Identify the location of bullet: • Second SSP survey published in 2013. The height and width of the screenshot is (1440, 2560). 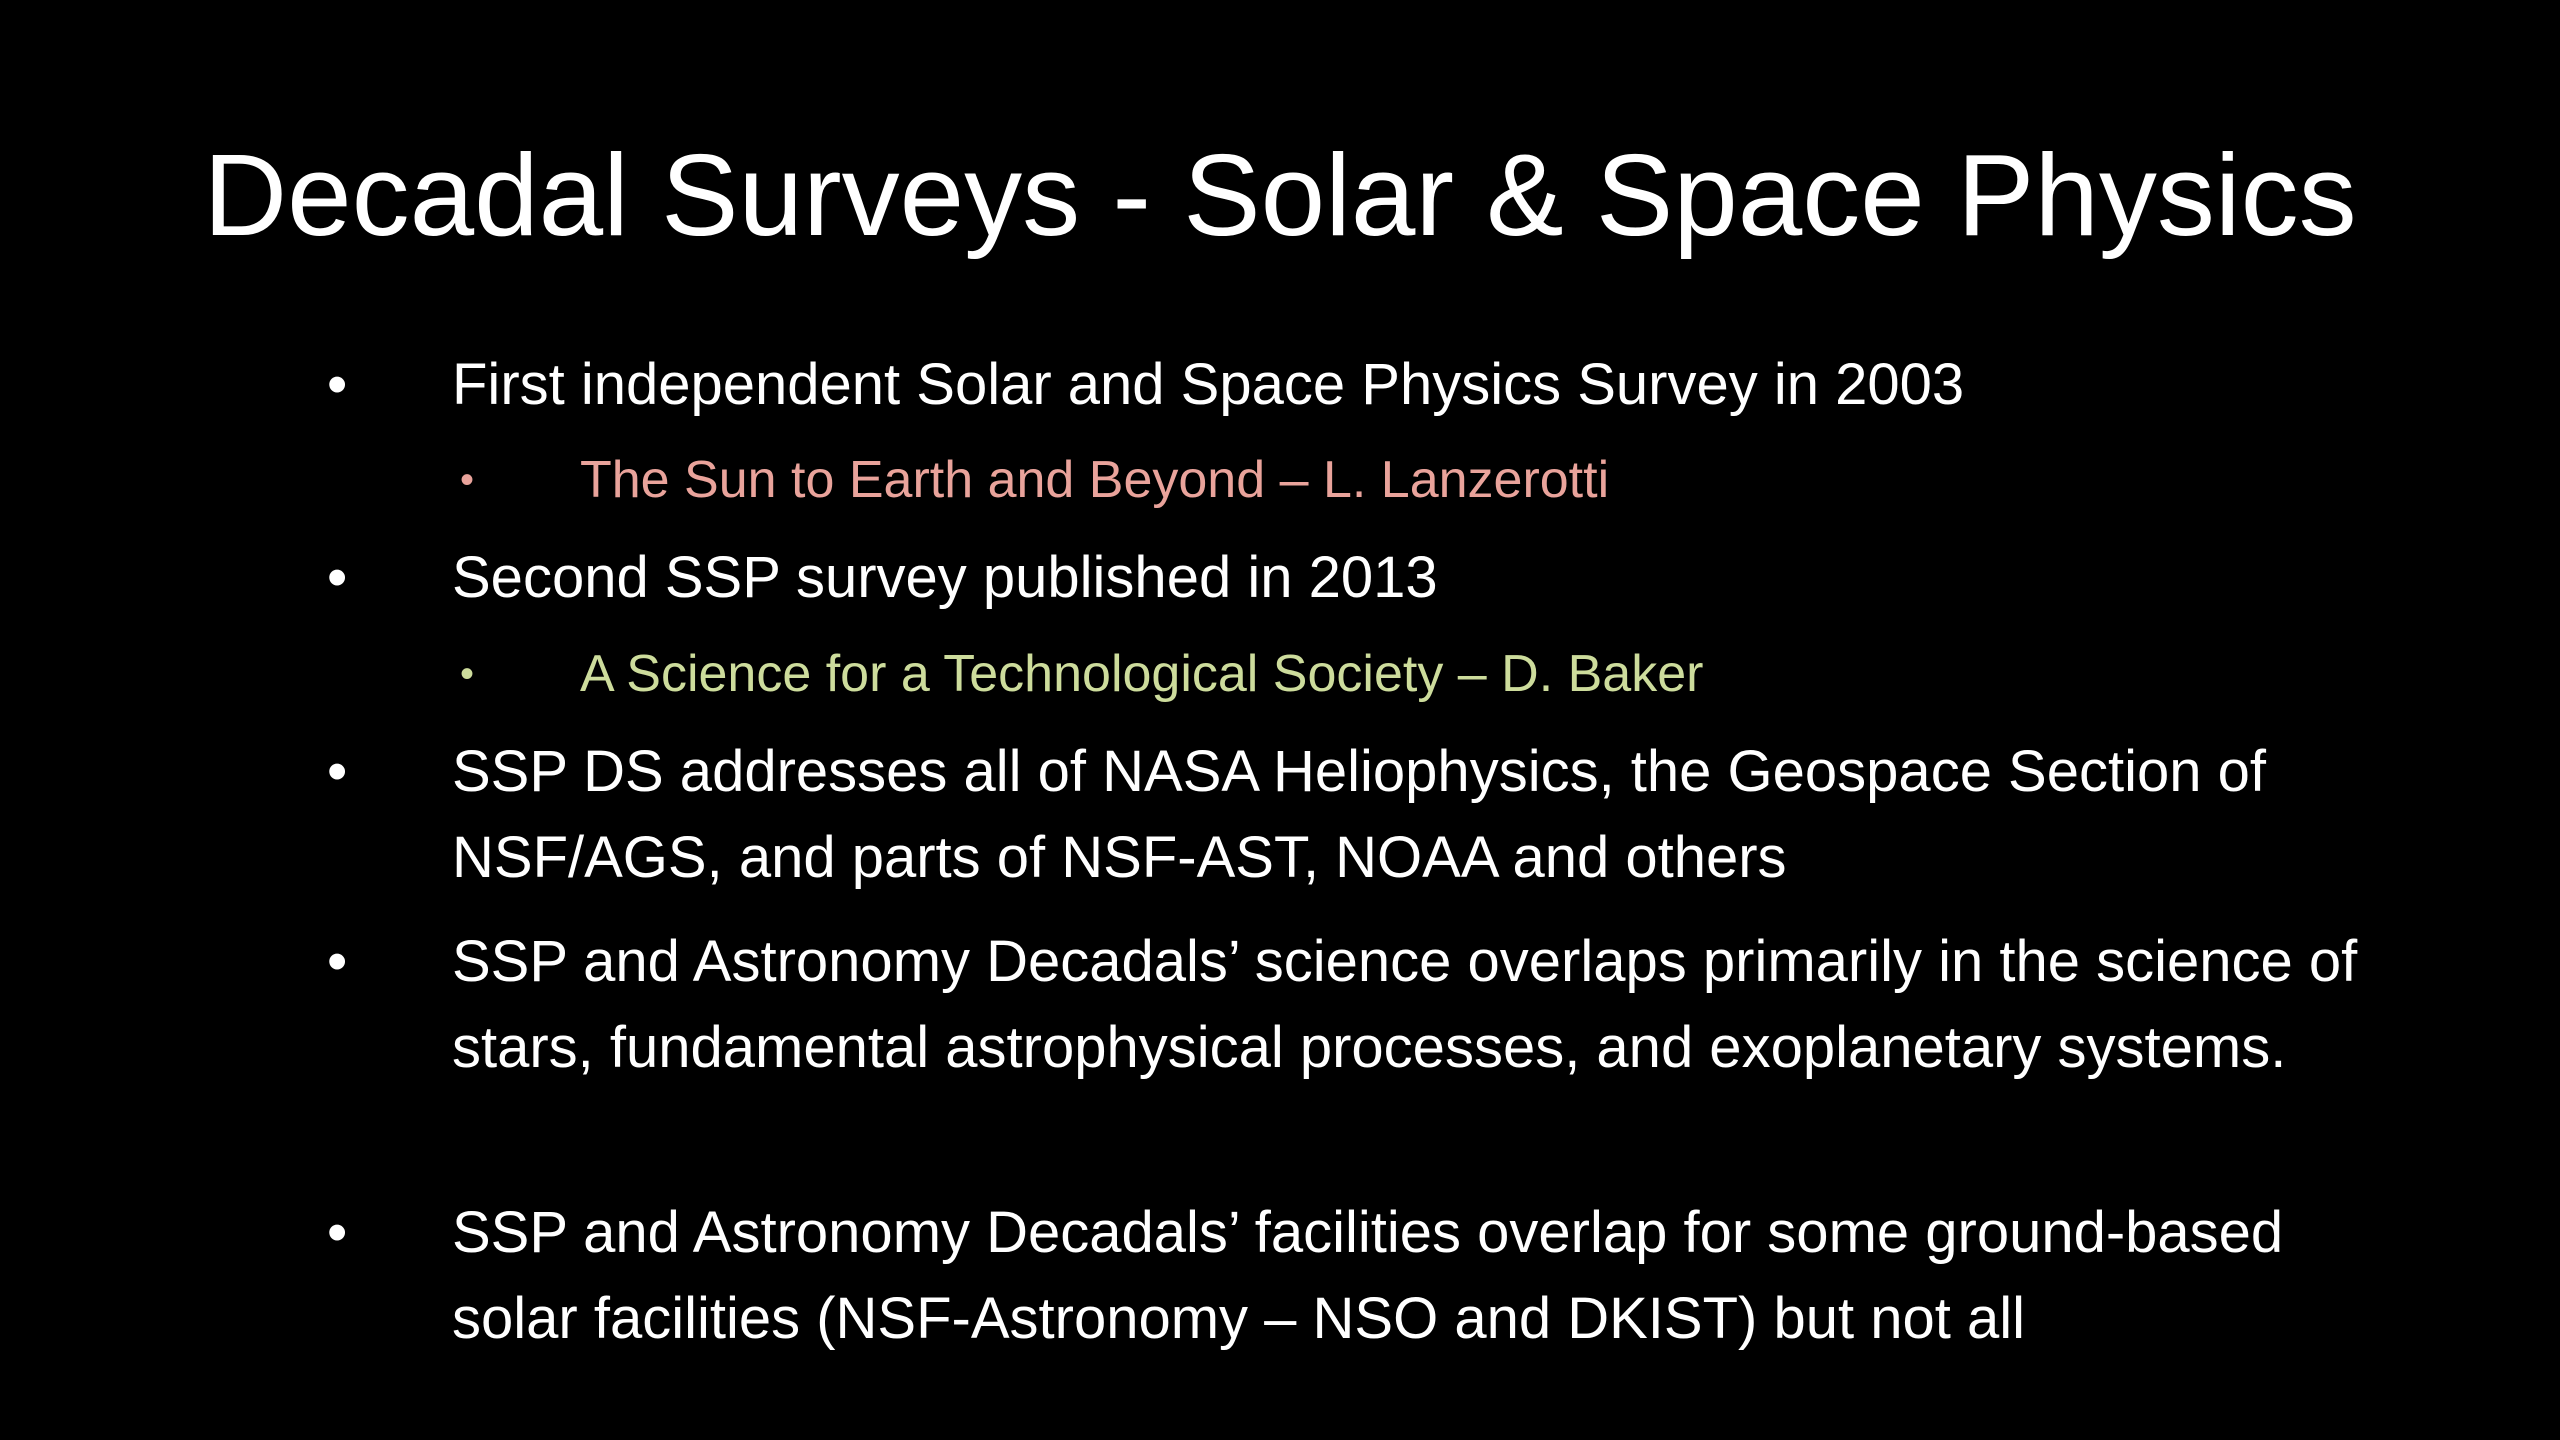
(882, 577).